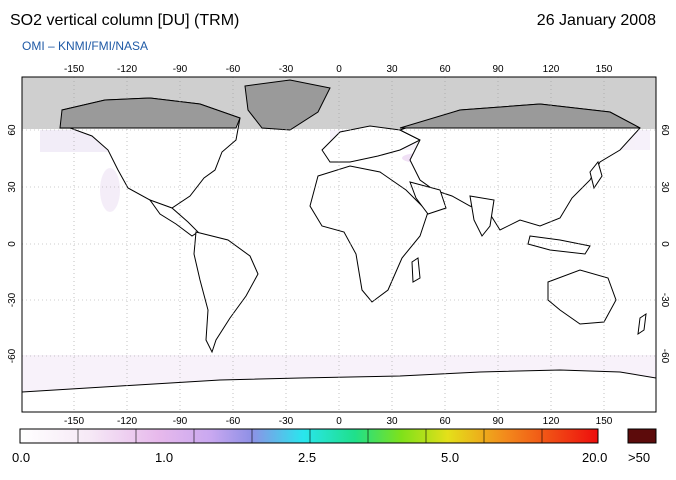  What do you see at coordinates (74, 421) in the screenshot?
I see `lon-tick-bottom: -150` at bounding box center [74, 421].